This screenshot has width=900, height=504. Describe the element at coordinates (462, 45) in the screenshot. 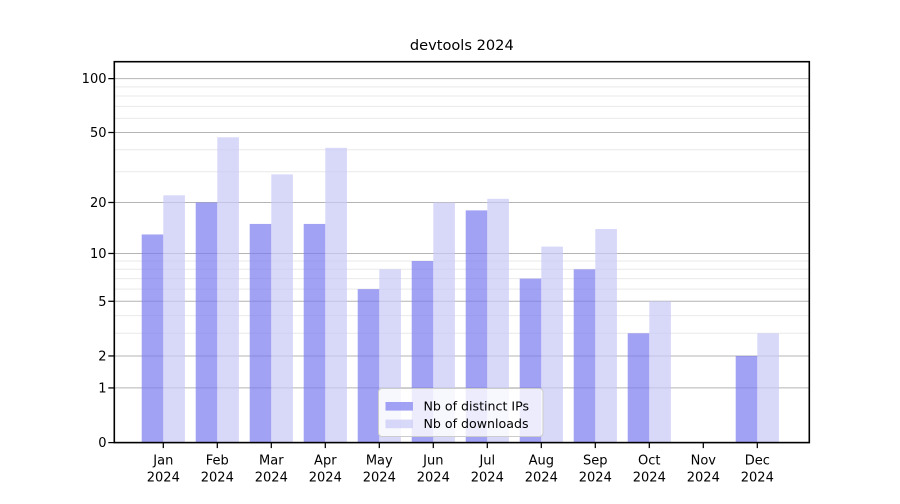

I see `chart-title: devtools 2024` at that location.